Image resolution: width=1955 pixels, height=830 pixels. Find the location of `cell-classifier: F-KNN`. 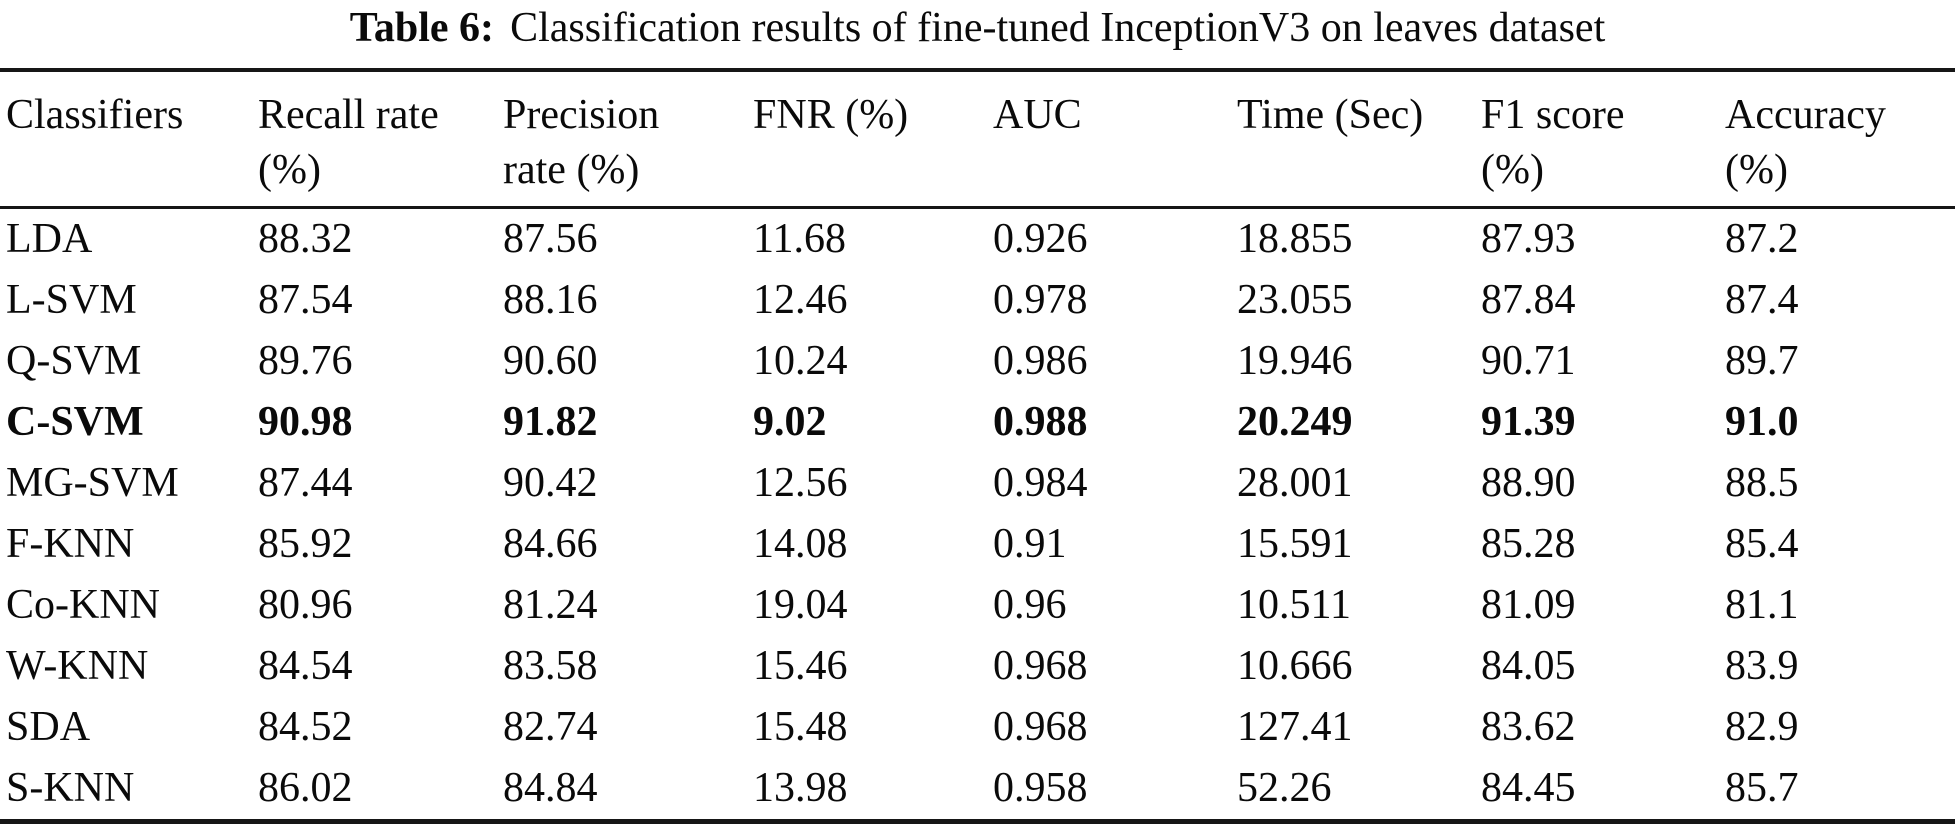

cell-classifier: F-KNN is located at coordinates (70, 544).